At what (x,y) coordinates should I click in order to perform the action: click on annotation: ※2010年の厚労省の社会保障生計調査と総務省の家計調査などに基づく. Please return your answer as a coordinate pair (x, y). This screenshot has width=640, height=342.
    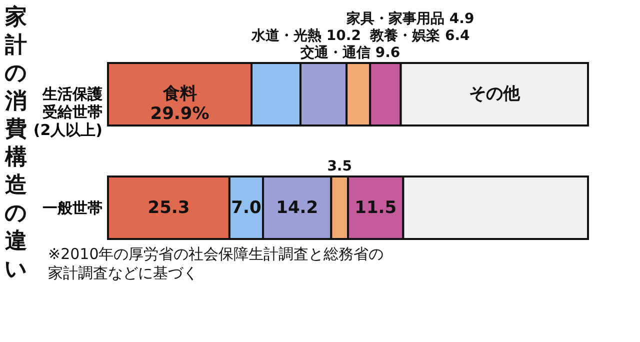
    Looking at the image, I should click on (216, 263).